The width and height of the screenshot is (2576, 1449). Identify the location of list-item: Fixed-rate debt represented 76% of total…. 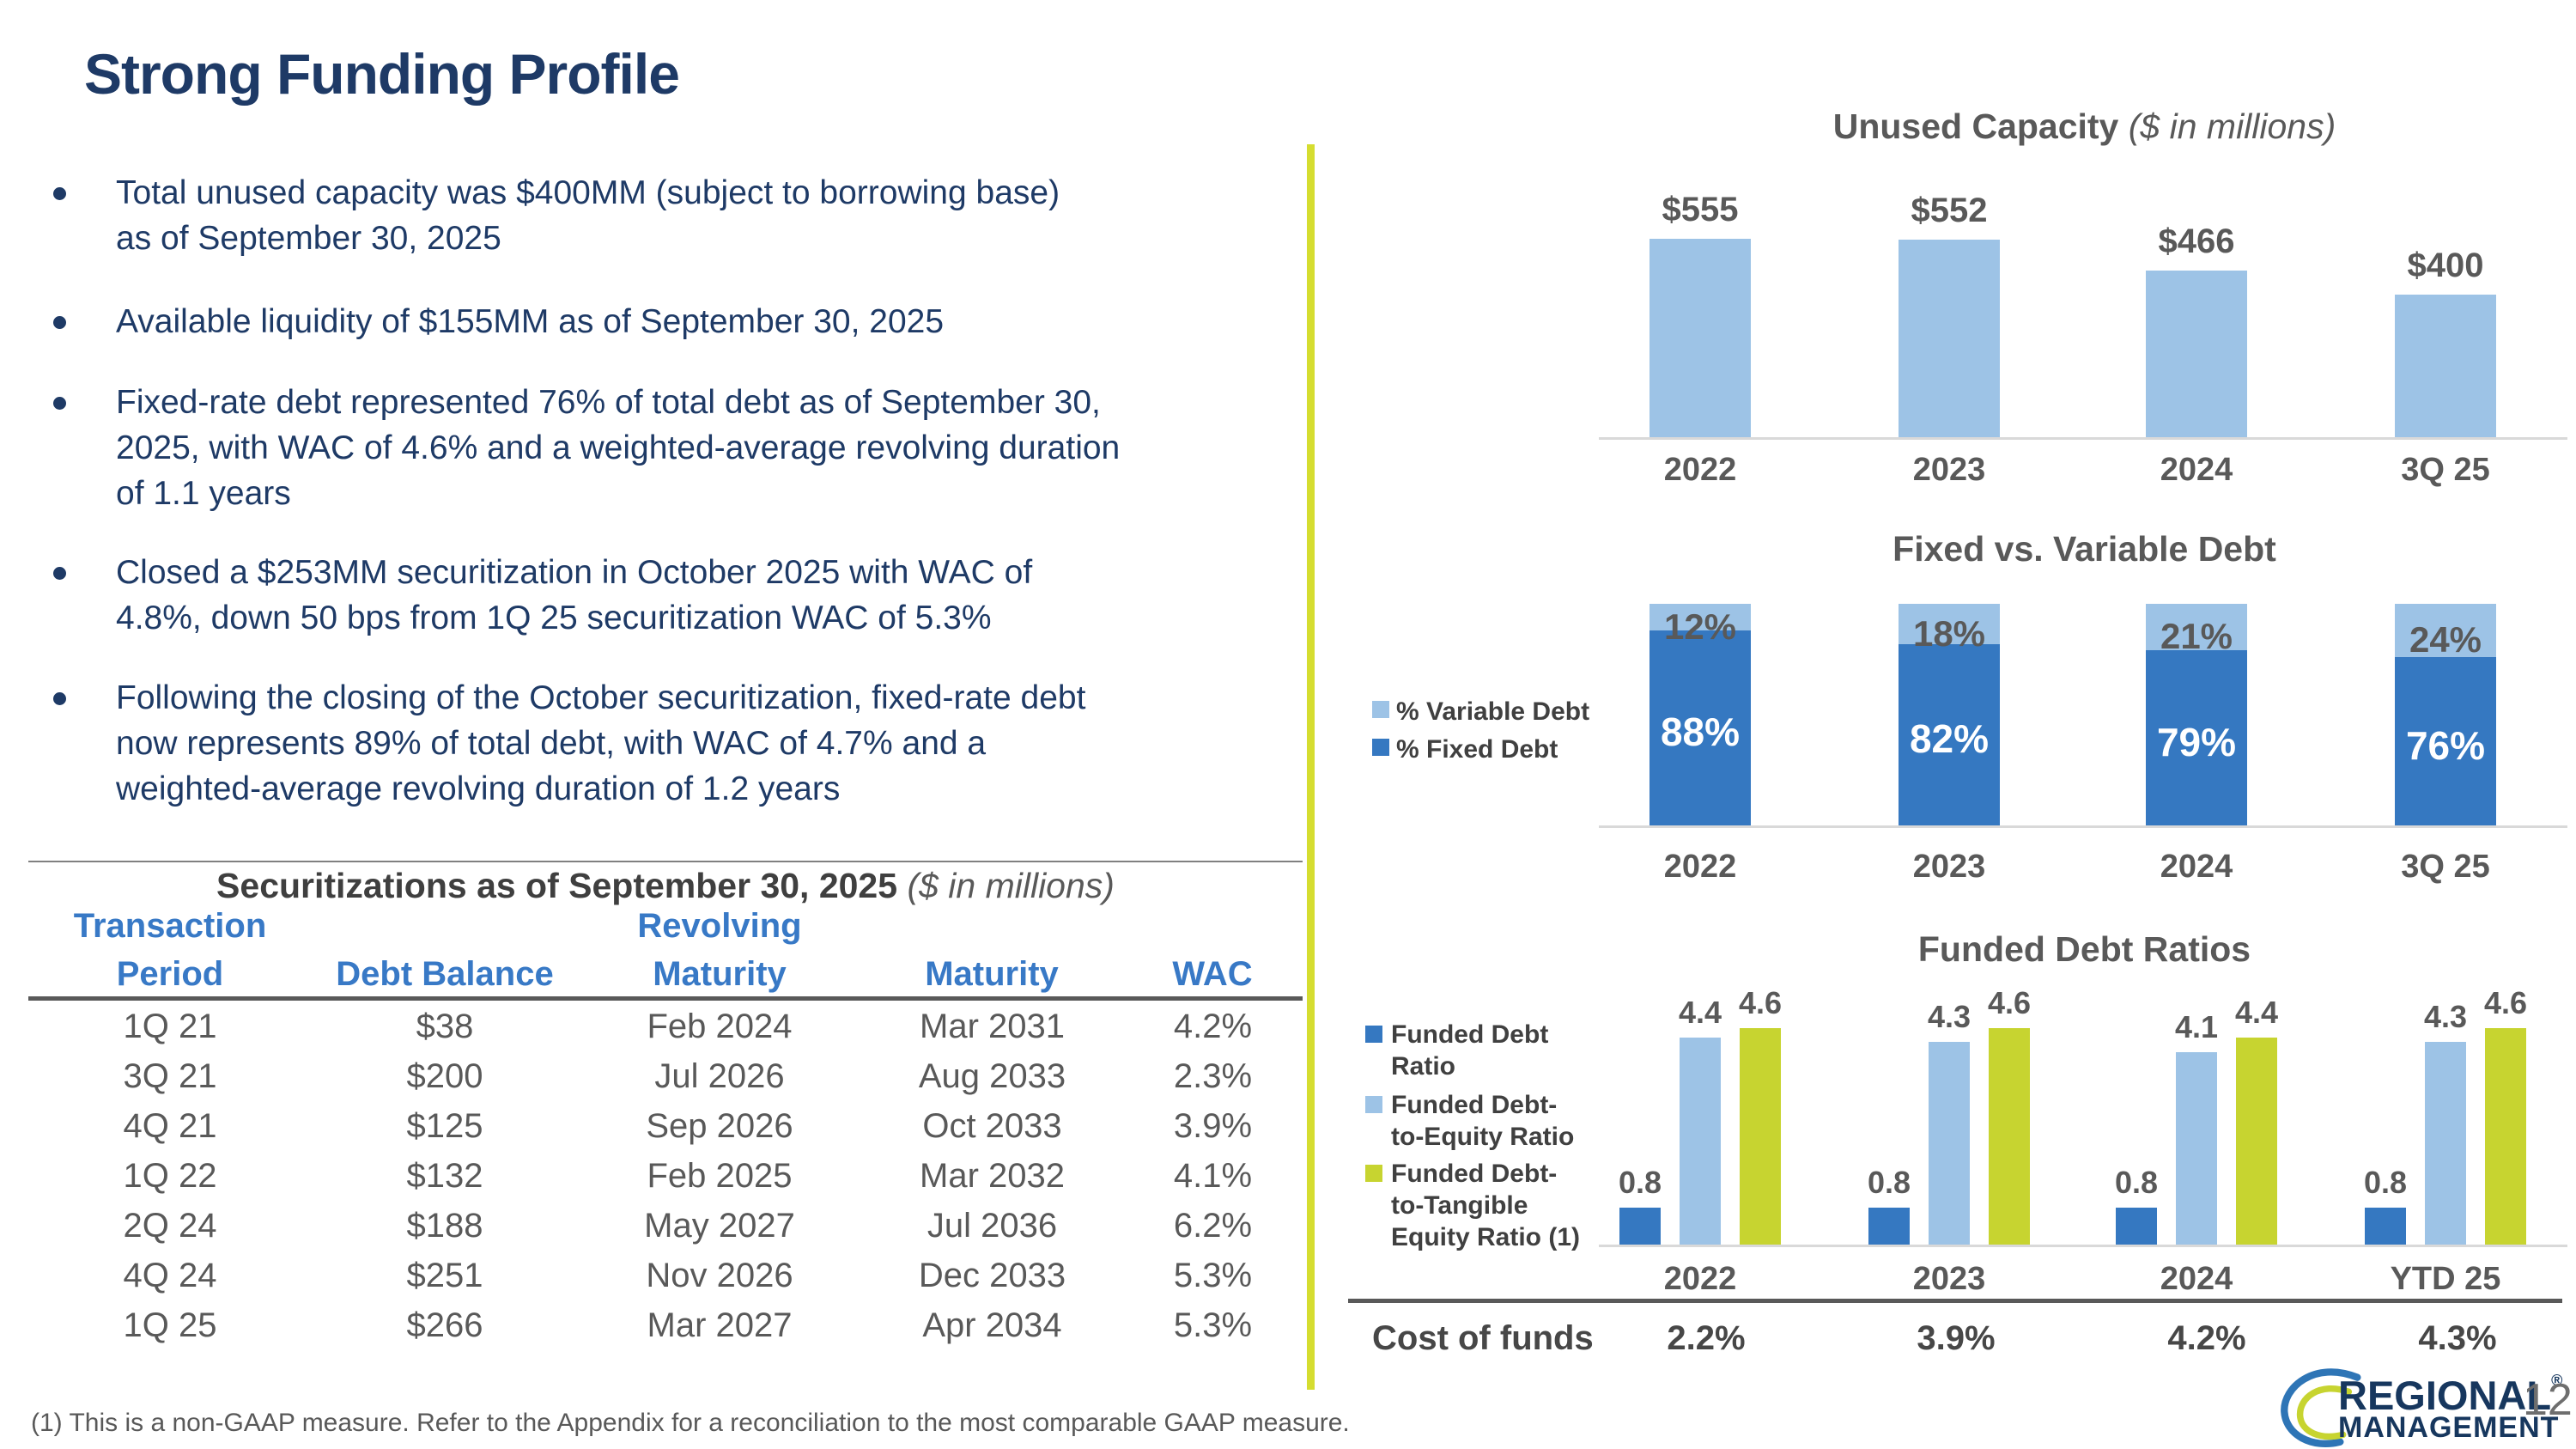
(654, 448).